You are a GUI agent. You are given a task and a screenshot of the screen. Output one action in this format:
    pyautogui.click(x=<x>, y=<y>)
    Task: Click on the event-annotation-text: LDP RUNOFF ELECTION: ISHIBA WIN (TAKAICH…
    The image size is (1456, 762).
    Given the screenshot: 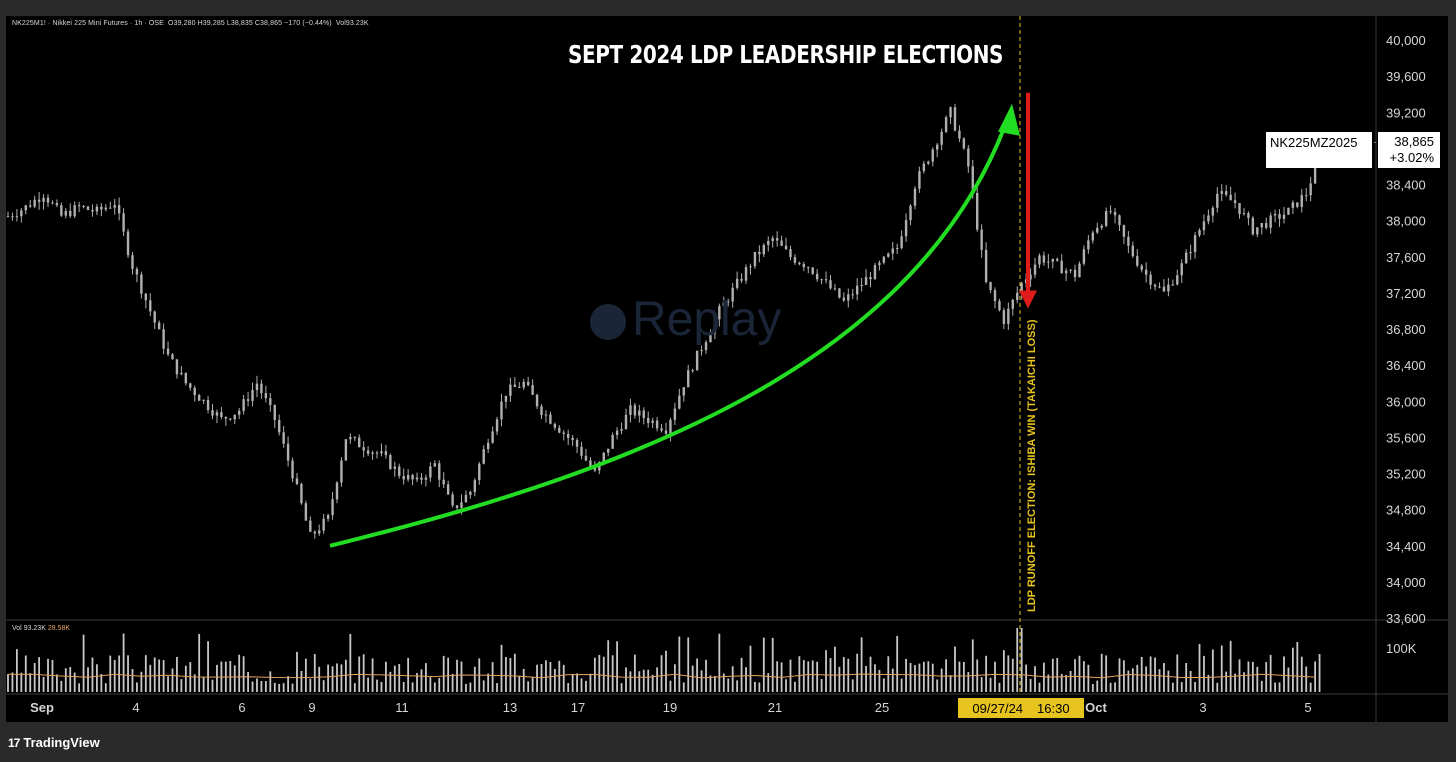 What is the action you would take?
    pyautogui.click(x=1032, y=465)
    